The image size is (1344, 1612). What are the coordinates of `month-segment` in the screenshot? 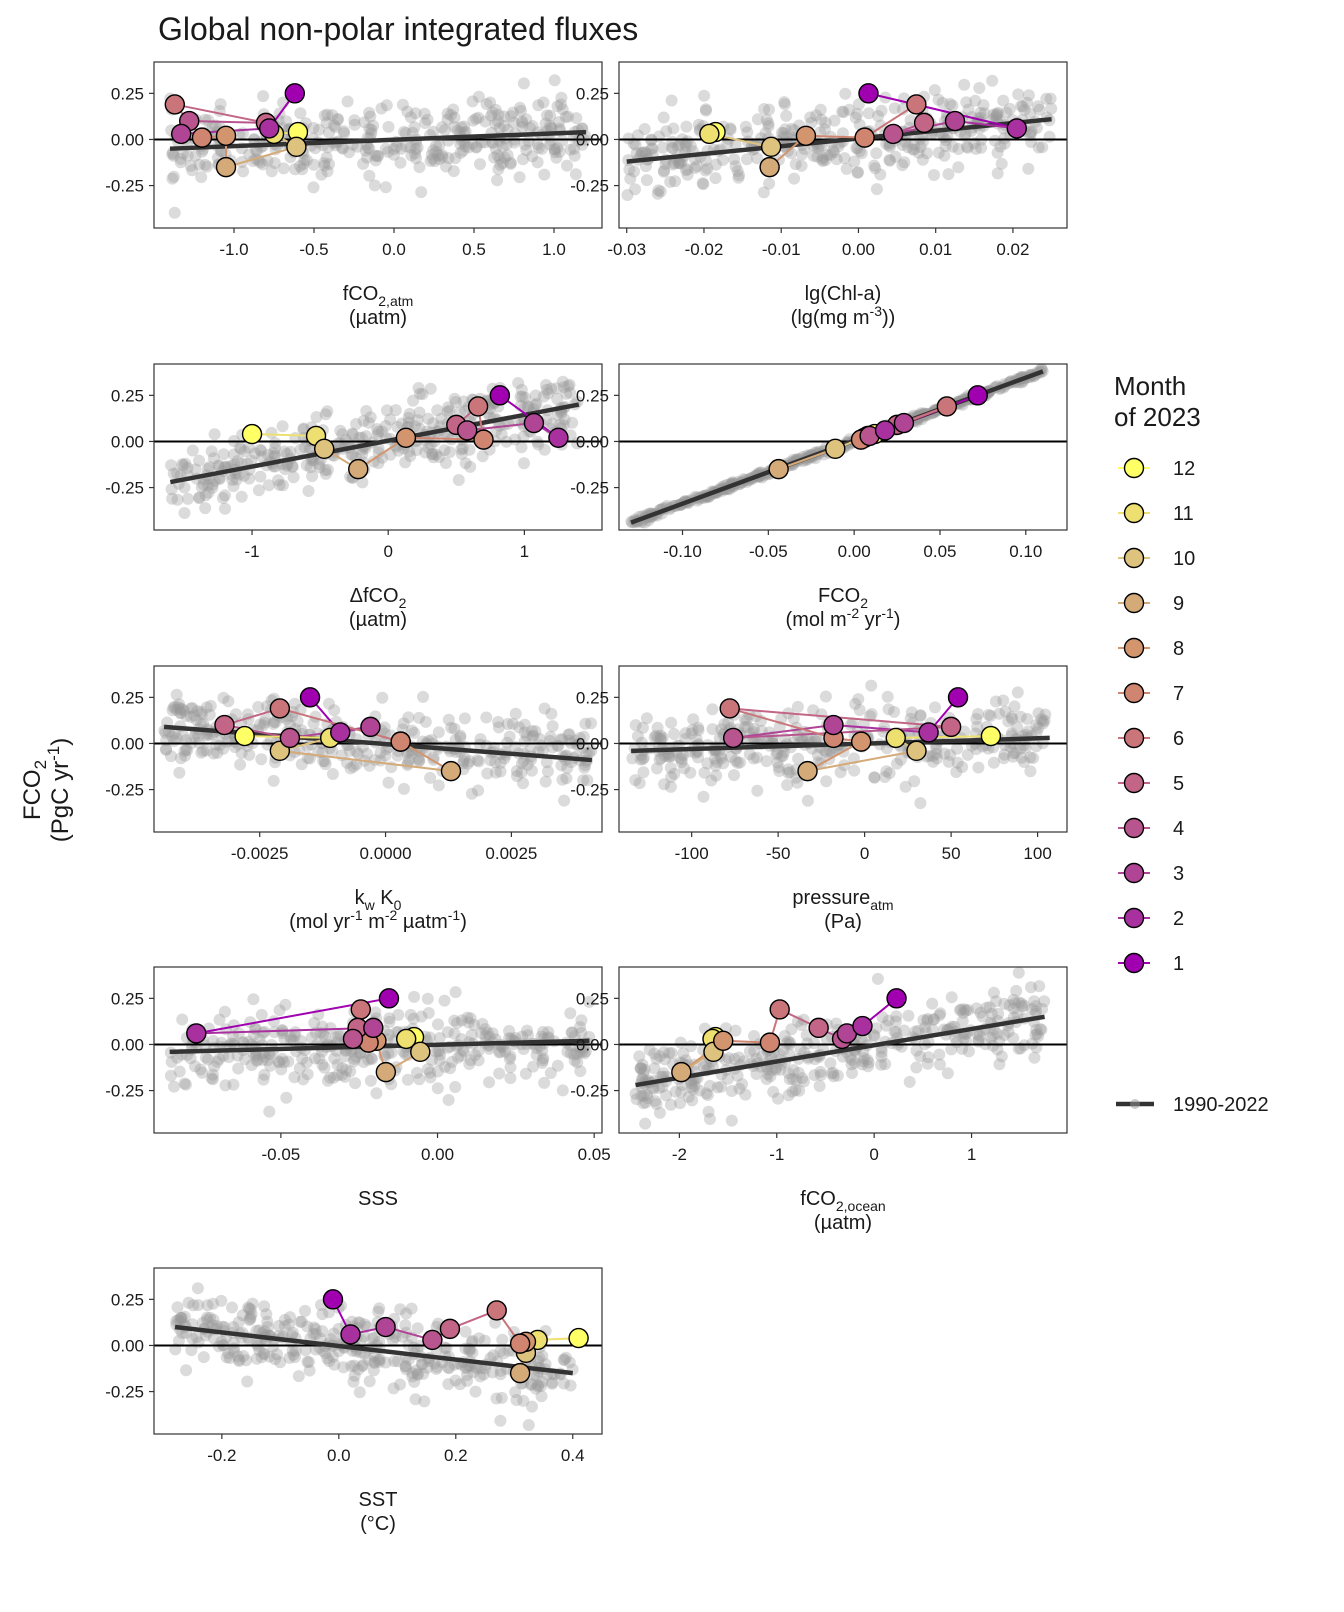 It's located at (890, 121).